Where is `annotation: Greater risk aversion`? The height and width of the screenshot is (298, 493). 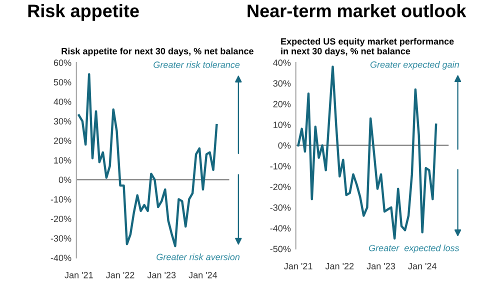 annotation: Greater risk aversion is located at coordinates (198, 257).